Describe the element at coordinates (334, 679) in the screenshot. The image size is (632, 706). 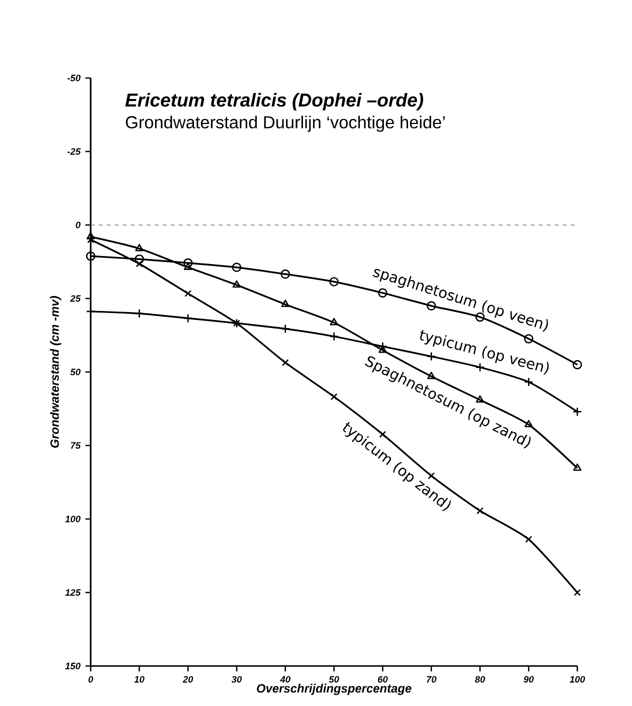
I see `x-tick-label: 50` at that location.